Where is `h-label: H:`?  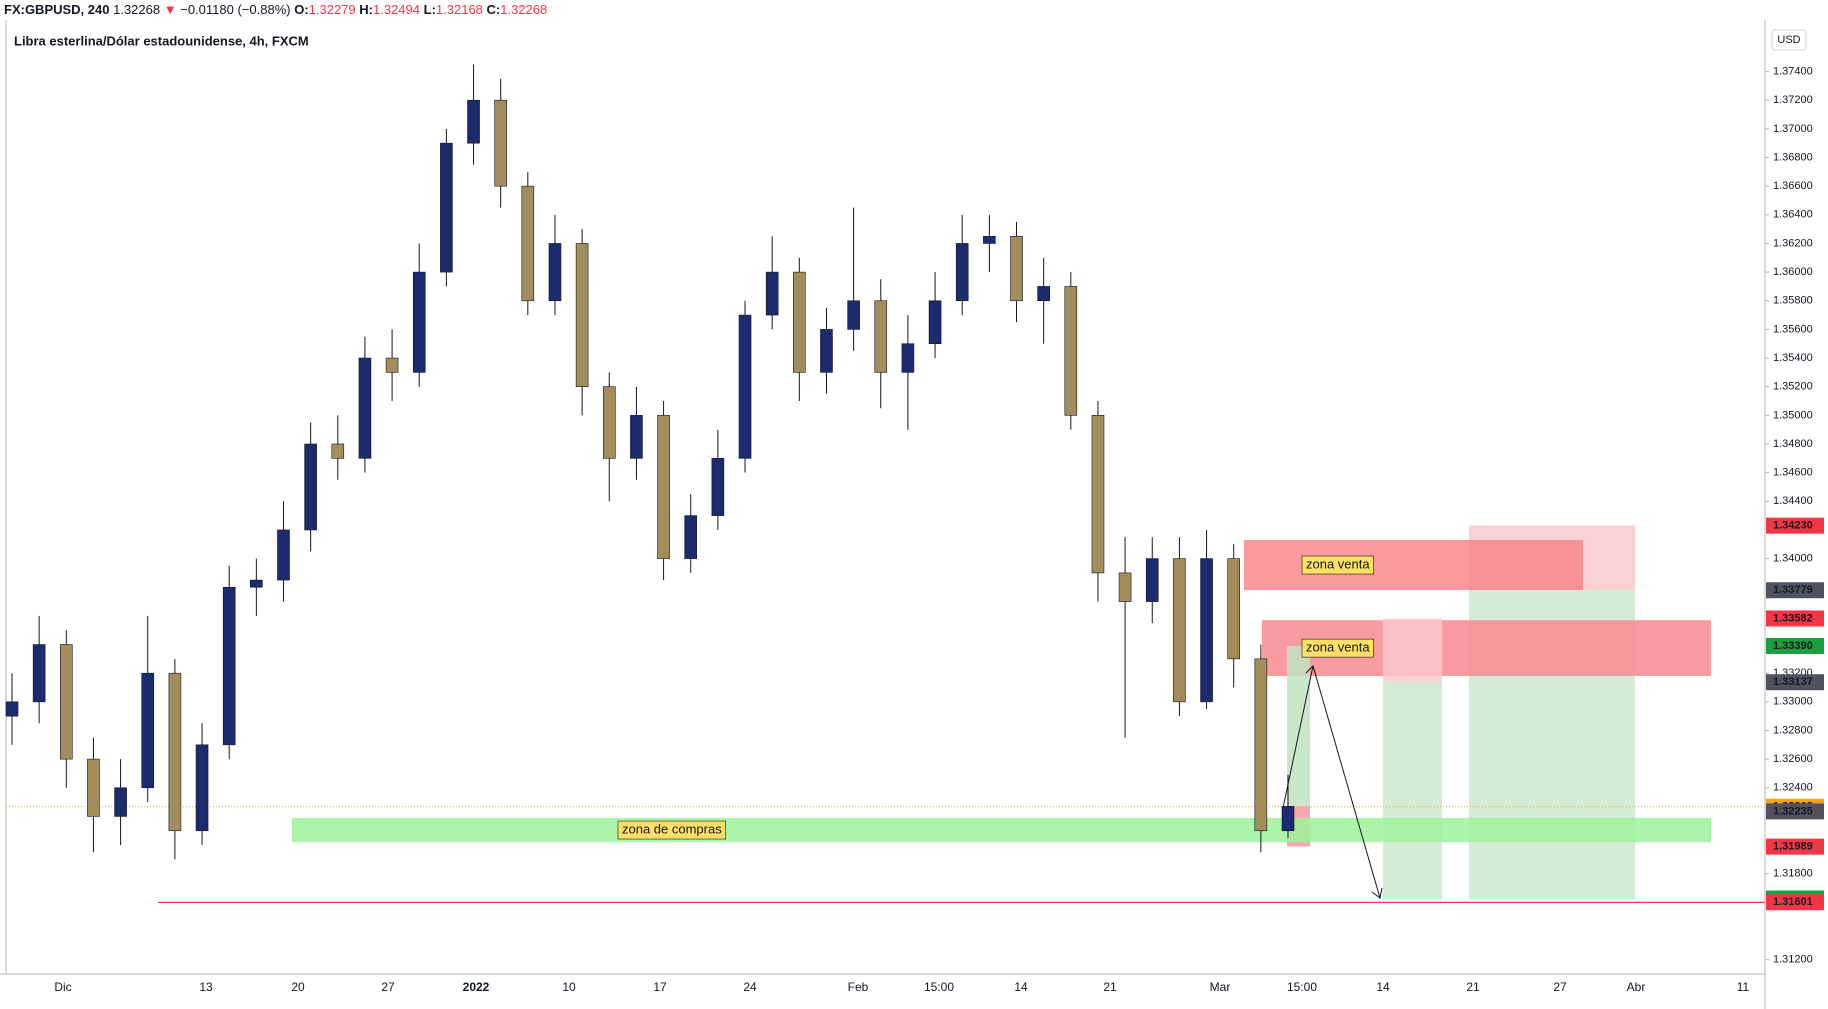 h-label: H: is located at coordinates (366, 9).